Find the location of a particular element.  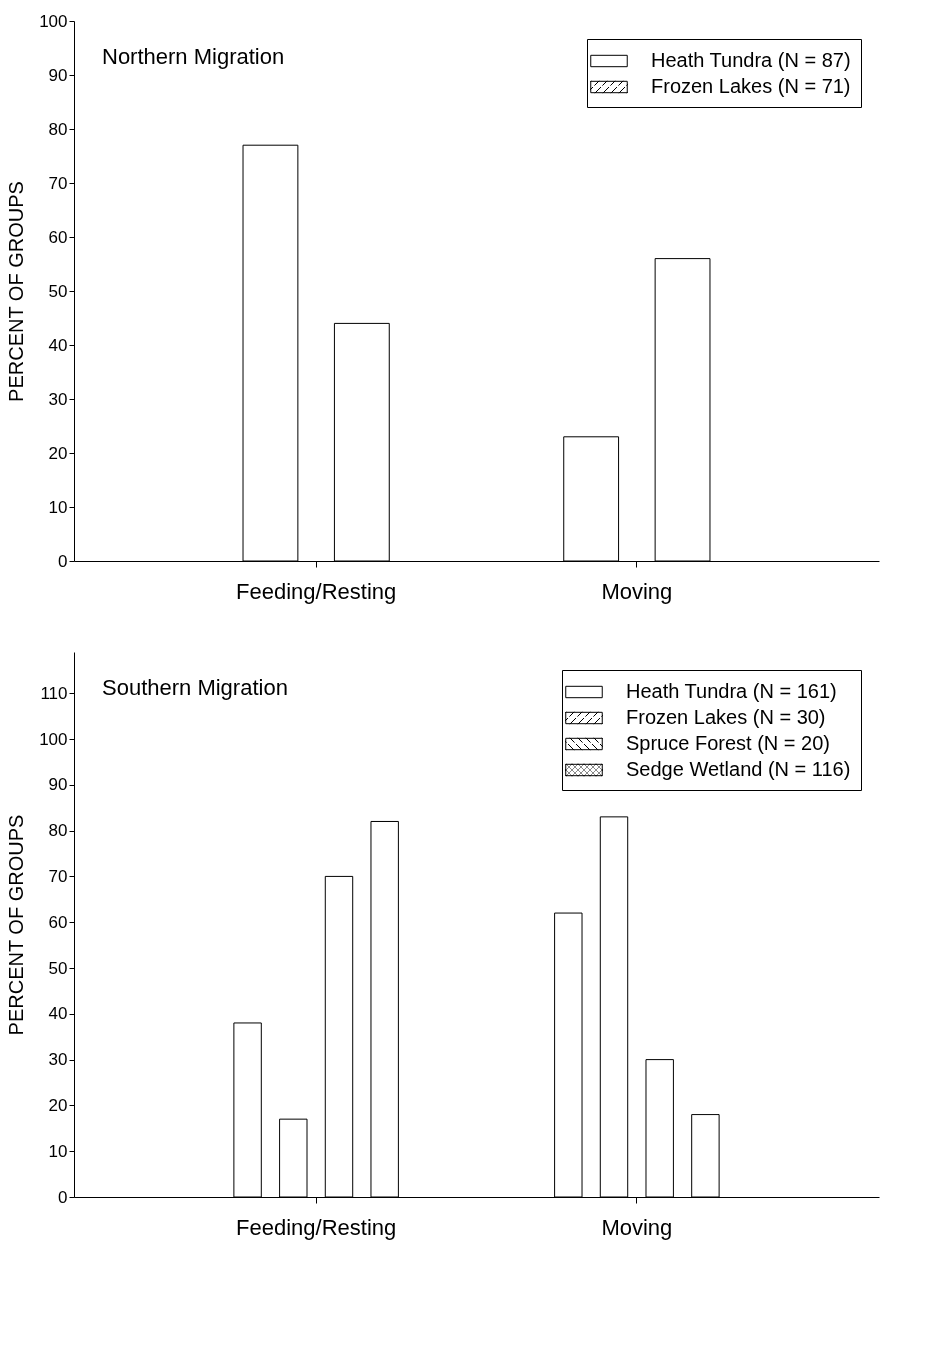

text: Northern Migration is located at coordinates (193, 56).